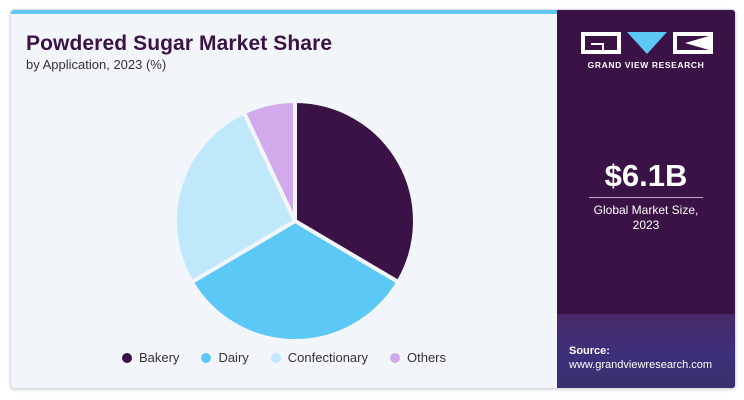  I want to click on market-size-label: Global Market Size, 2023, so click(646, 218).